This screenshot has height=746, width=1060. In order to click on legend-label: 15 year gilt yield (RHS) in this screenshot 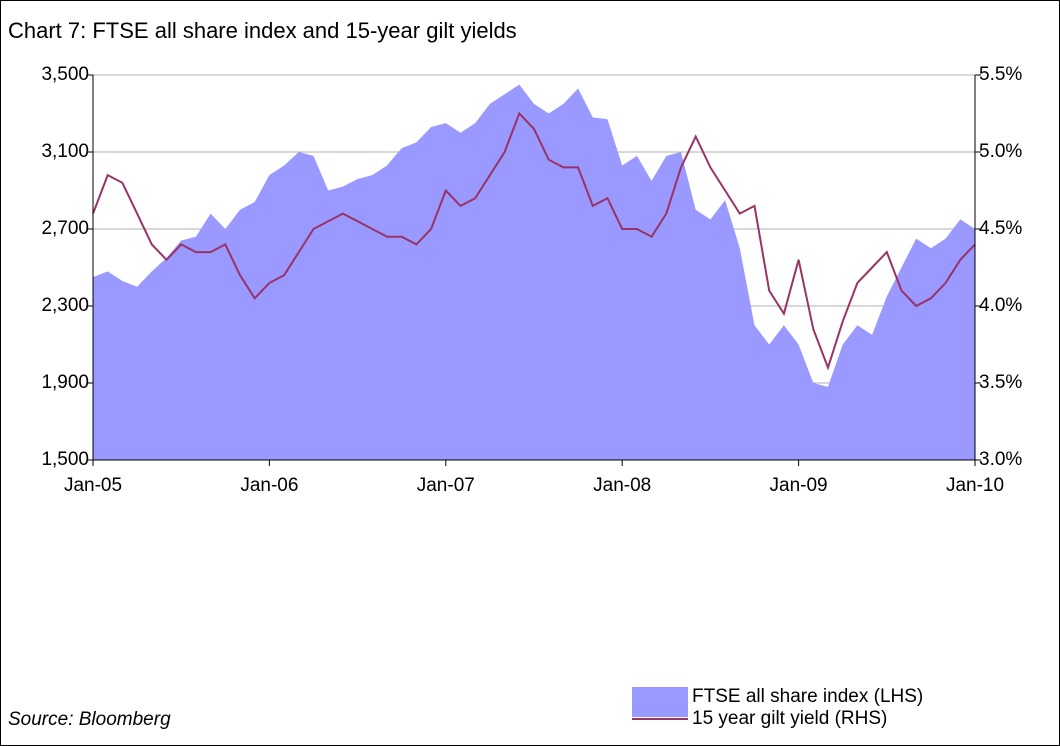, I will do `click(789, 718)`.